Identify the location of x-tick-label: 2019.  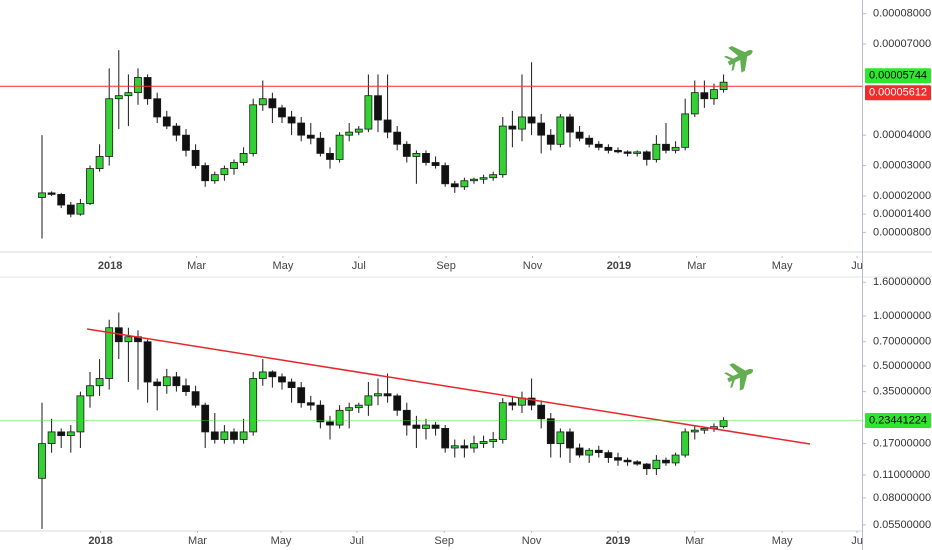
(619, 266).